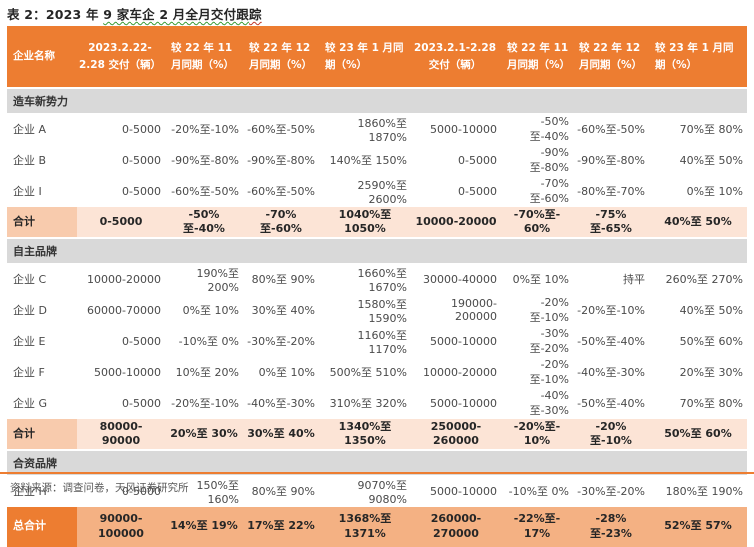  I want to click on column-header-1: 企业名称, so click(42, 57).